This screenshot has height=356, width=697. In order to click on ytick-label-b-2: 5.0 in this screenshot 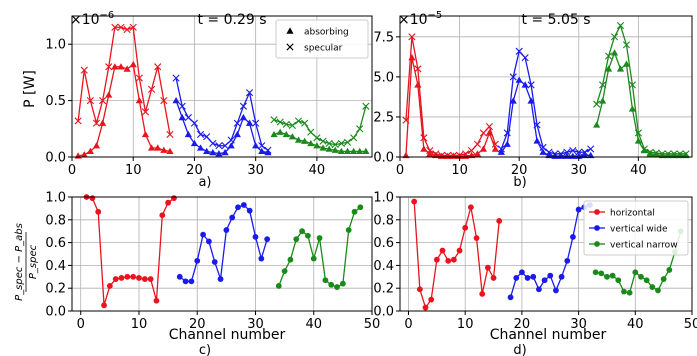, I will do `click(383, 77)`.